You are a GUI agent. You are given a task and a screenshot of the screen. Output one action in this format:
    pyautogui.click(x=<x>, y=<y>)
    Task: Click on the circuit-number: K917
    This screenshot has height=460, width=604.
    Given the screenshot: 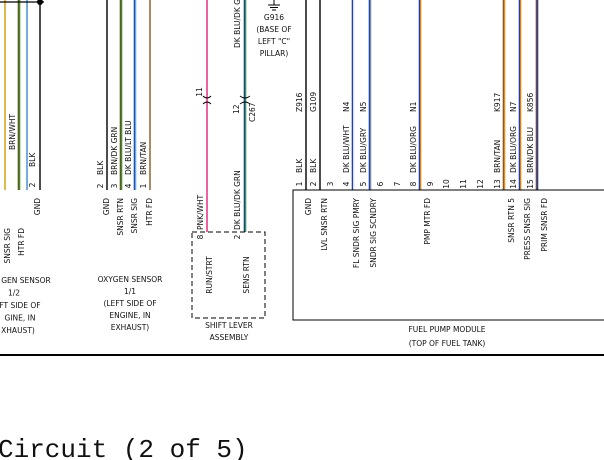 What is the action you would take?
    pyautogui.click(x=497, y=102)
    